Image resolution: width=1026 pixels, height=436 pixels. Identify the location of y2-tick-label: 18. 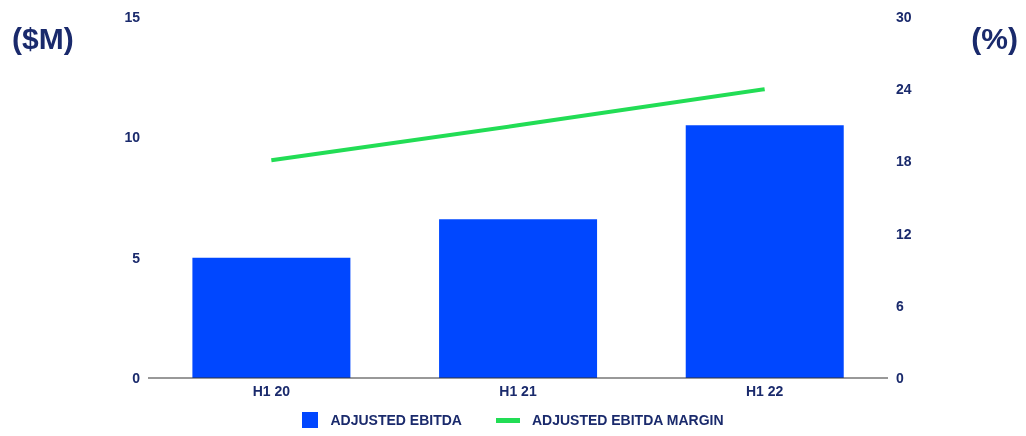
(904, 161).